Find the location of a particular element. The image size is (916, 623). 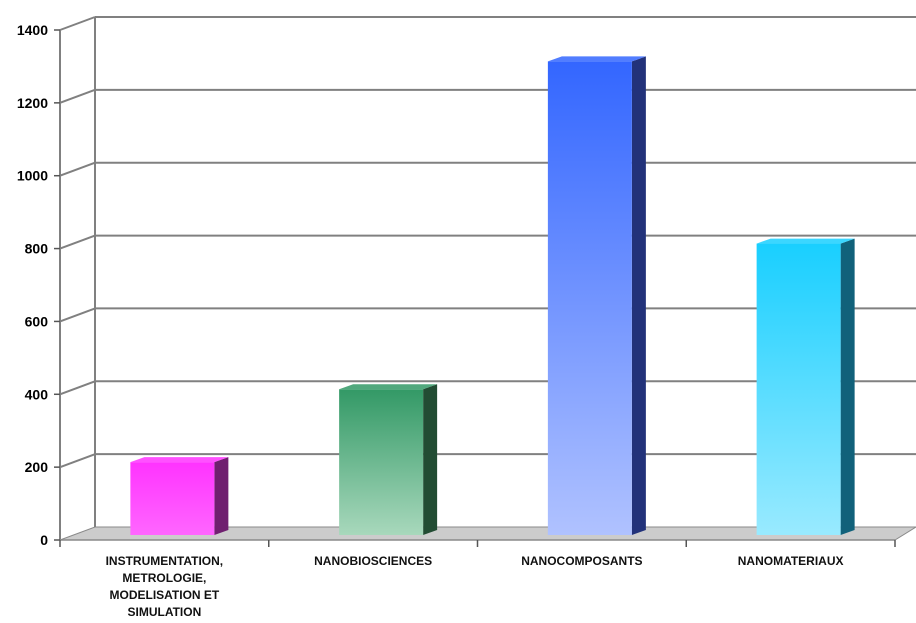

y-tick-label: 600 is located at coordinates (37, 321).